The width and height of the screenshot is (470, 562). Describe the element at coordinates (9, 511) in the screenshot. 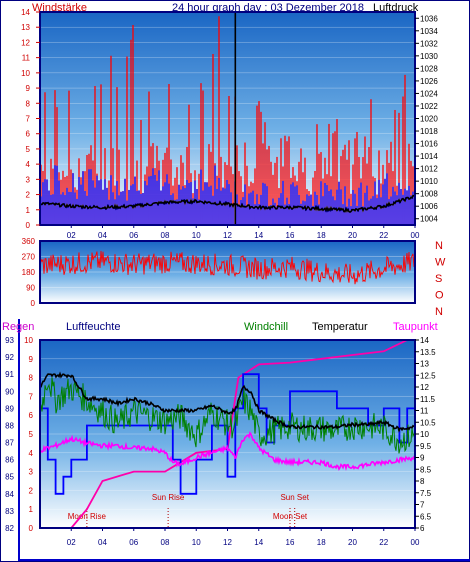

I see `humidity-axis-tick: 83` at that location.